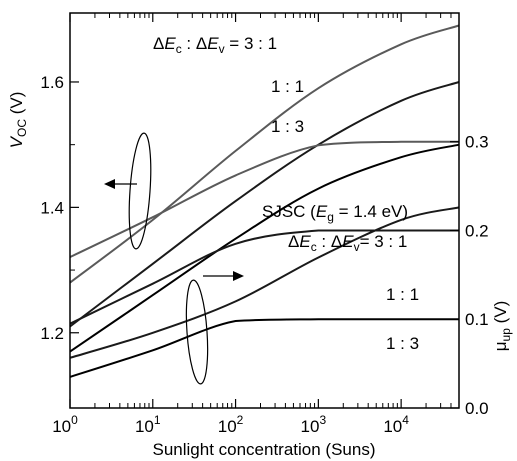  What do you see at coordinates (396, 424) in the screenshot?
I see `x-tick-label-4: 10⁴` at bounding box center [396, 424].